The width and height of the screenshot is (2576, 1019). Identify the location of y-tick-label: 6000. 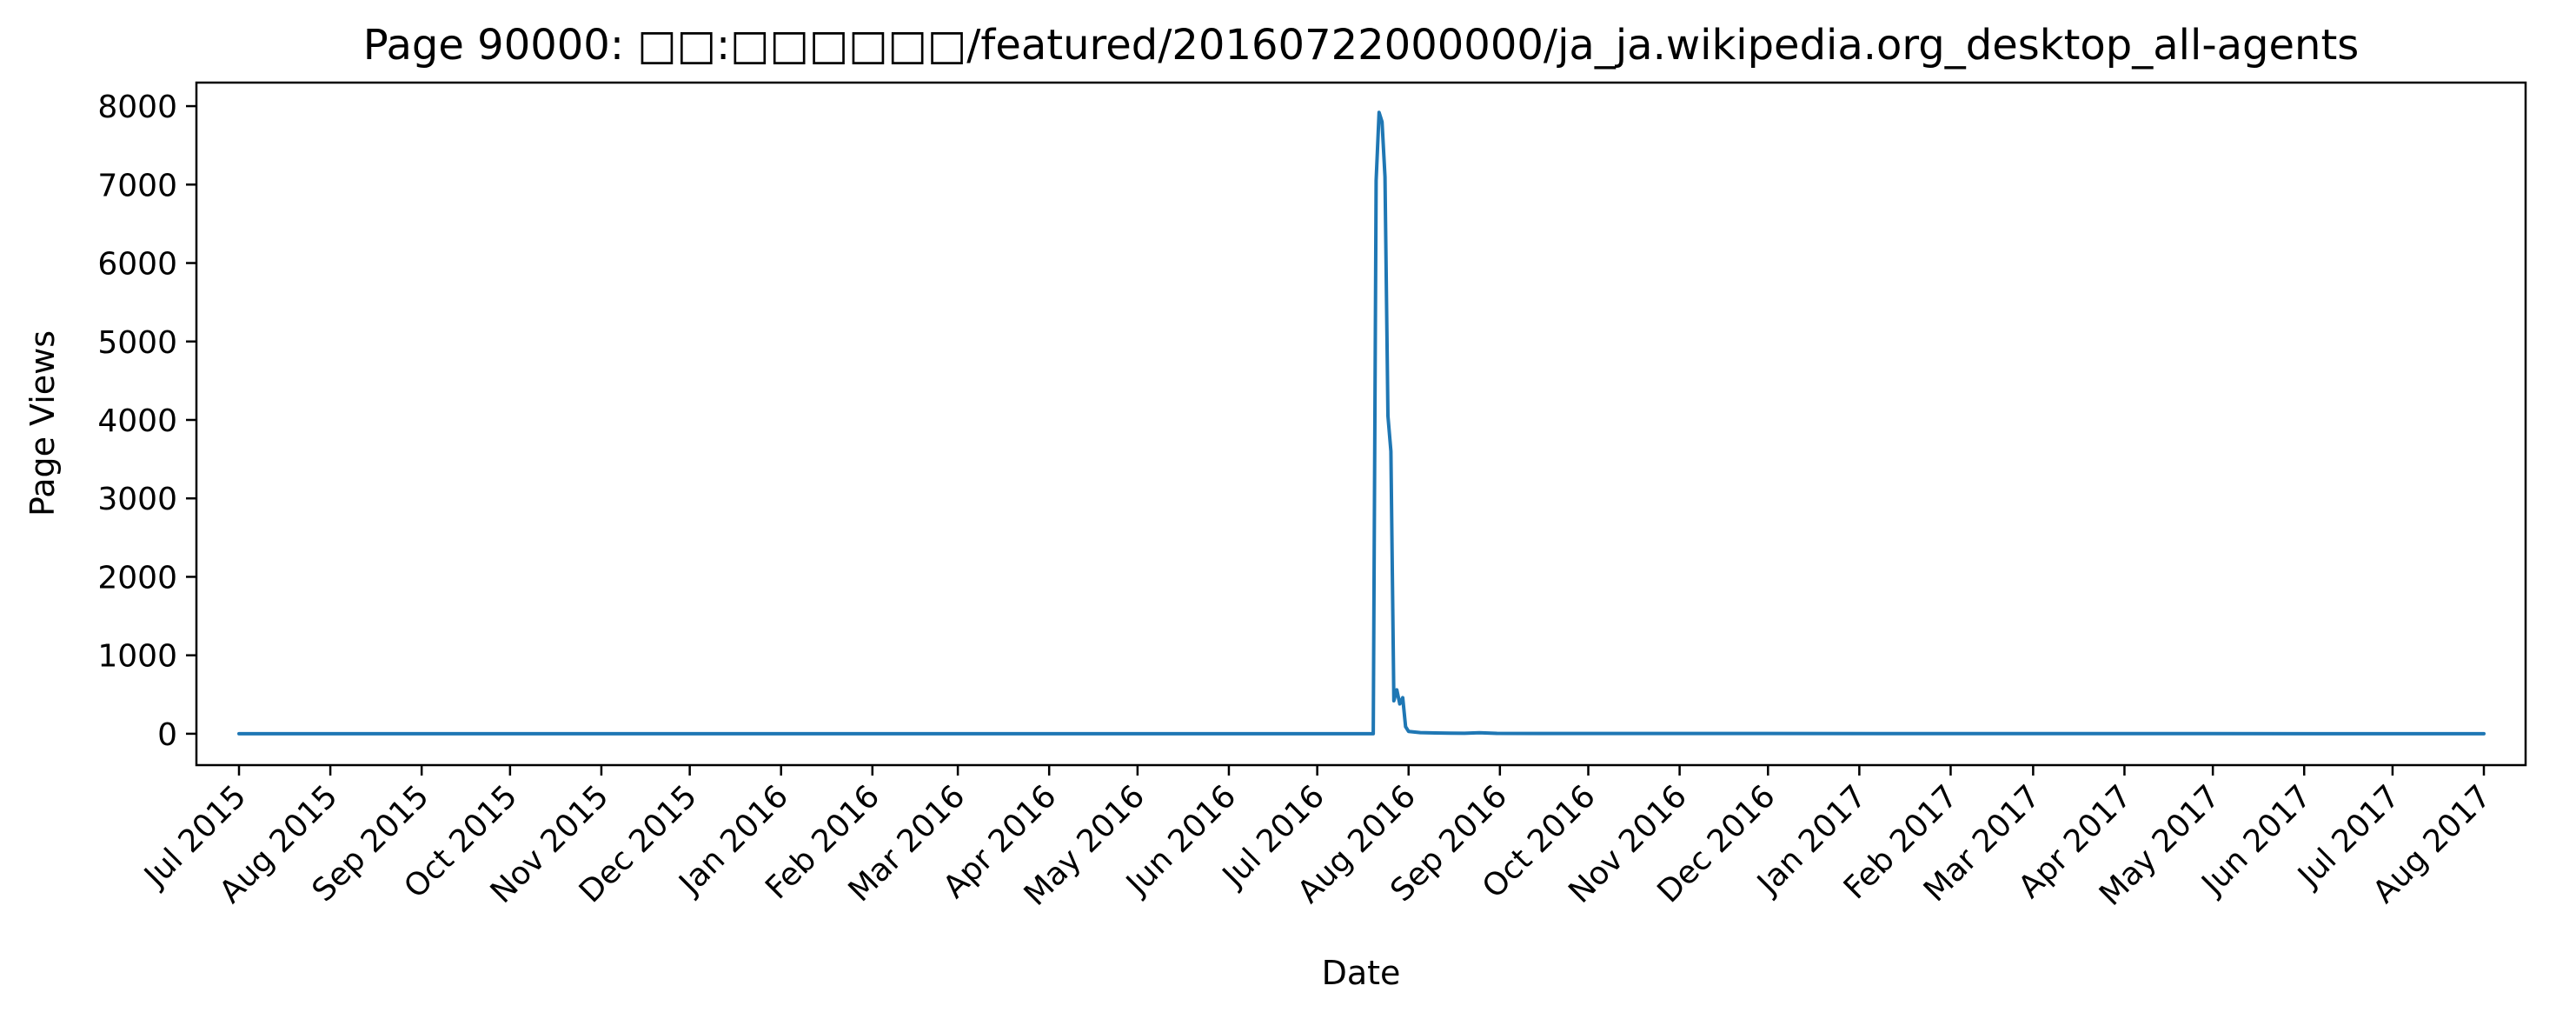
(137, 265).